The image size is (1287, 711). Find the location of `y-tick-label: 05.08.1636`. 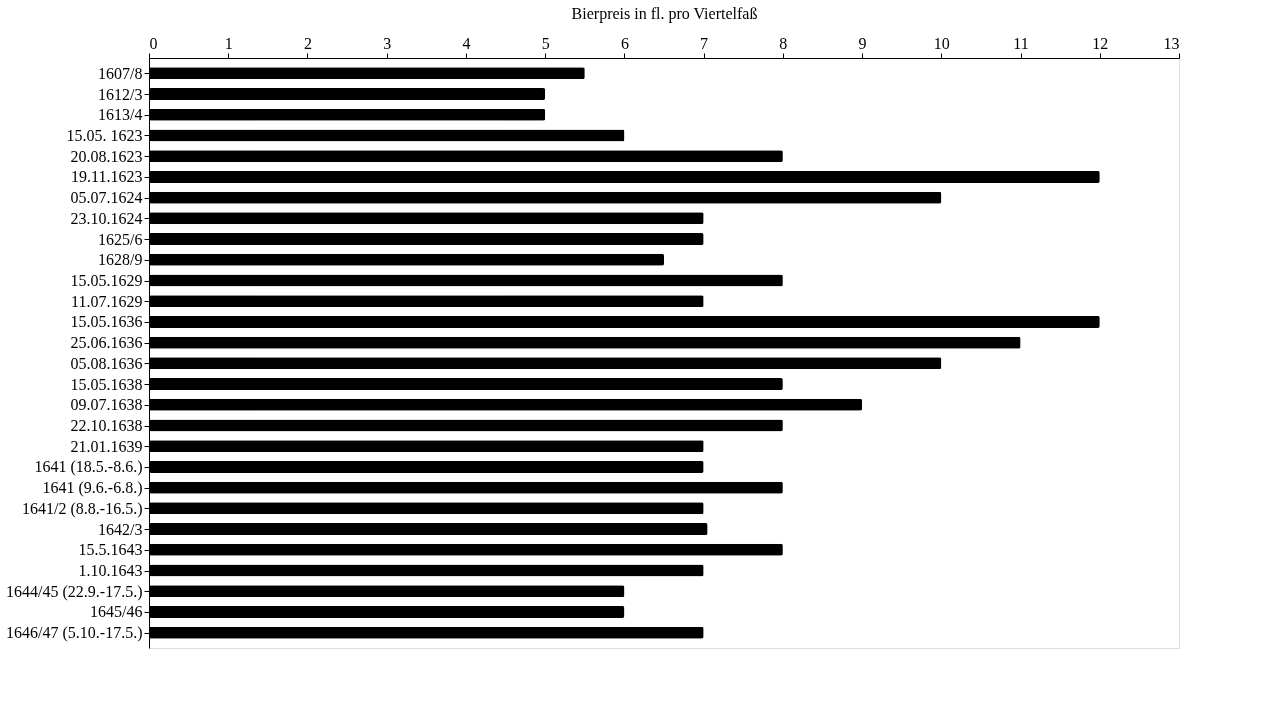

y-tick-label: 05.08.1636 is located at coordinates (106, 363).